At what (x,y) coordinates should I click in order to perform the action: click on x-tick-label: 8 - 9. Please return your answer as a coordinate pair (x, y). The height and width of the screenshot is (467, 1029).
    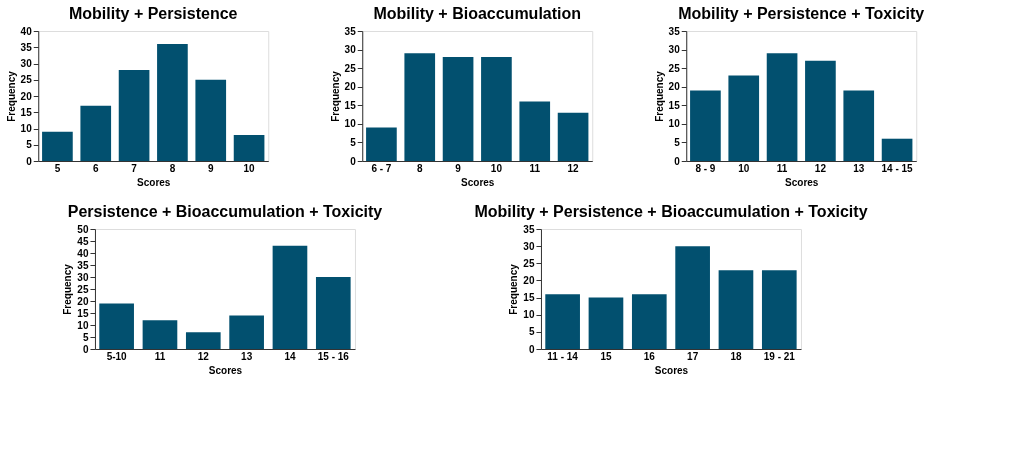
    Looking at the image, I should click on (705, 168).